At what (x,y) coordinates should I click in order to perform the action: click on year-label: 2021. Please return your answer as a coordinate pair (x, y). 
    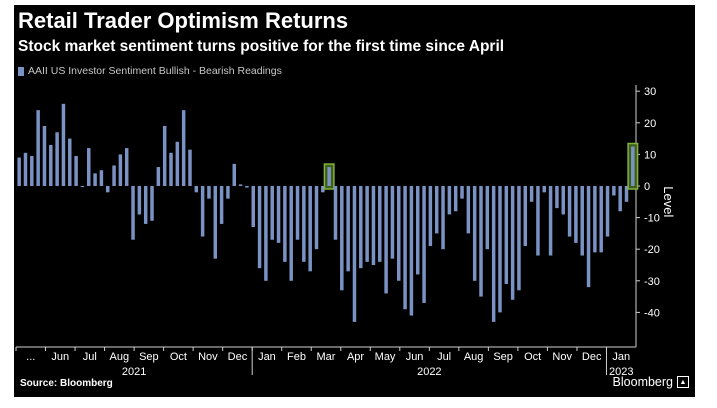
    Looking at the image, I should click on (134, 372).